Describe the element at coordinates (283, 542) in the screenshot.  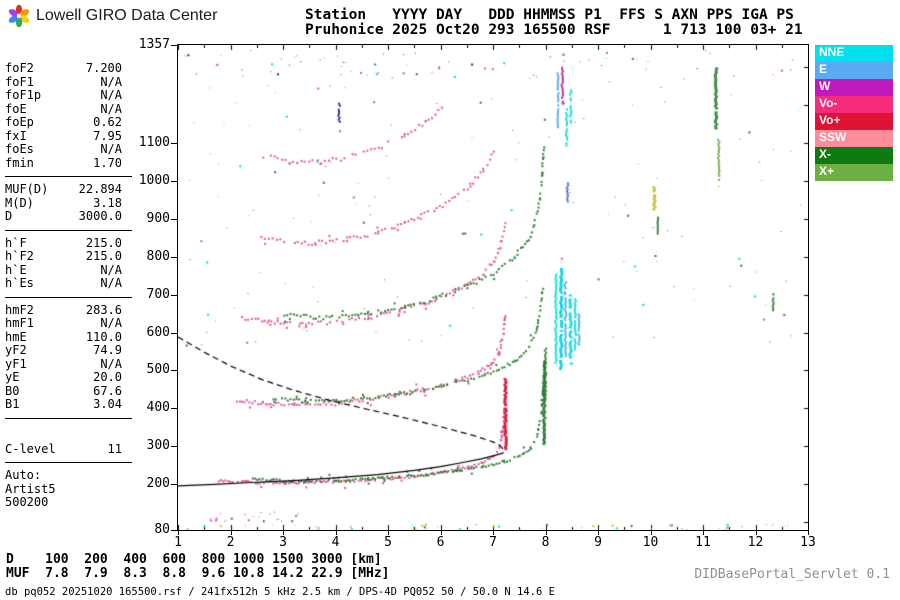
I see `x-tick-label: 3` at that location.